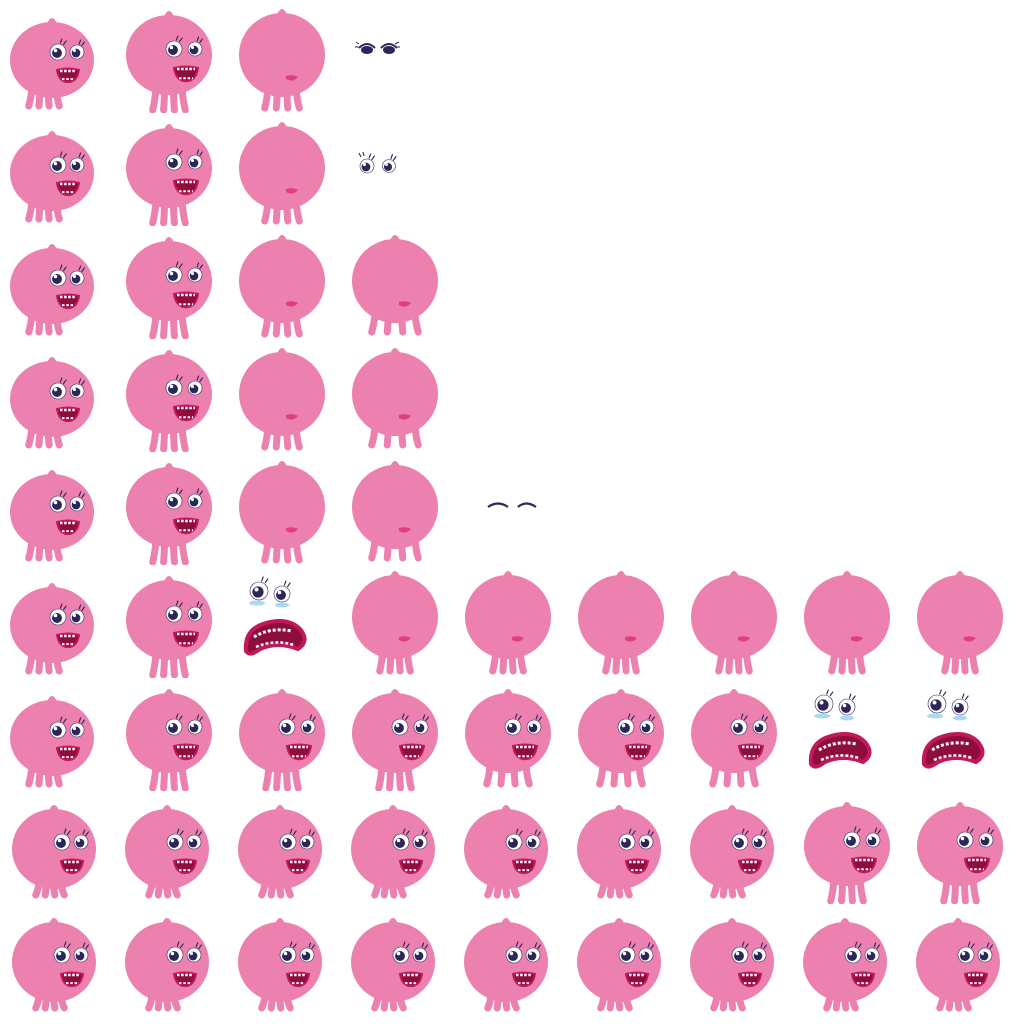  I want to click on sprite-eyes-open, so click(395, 169).